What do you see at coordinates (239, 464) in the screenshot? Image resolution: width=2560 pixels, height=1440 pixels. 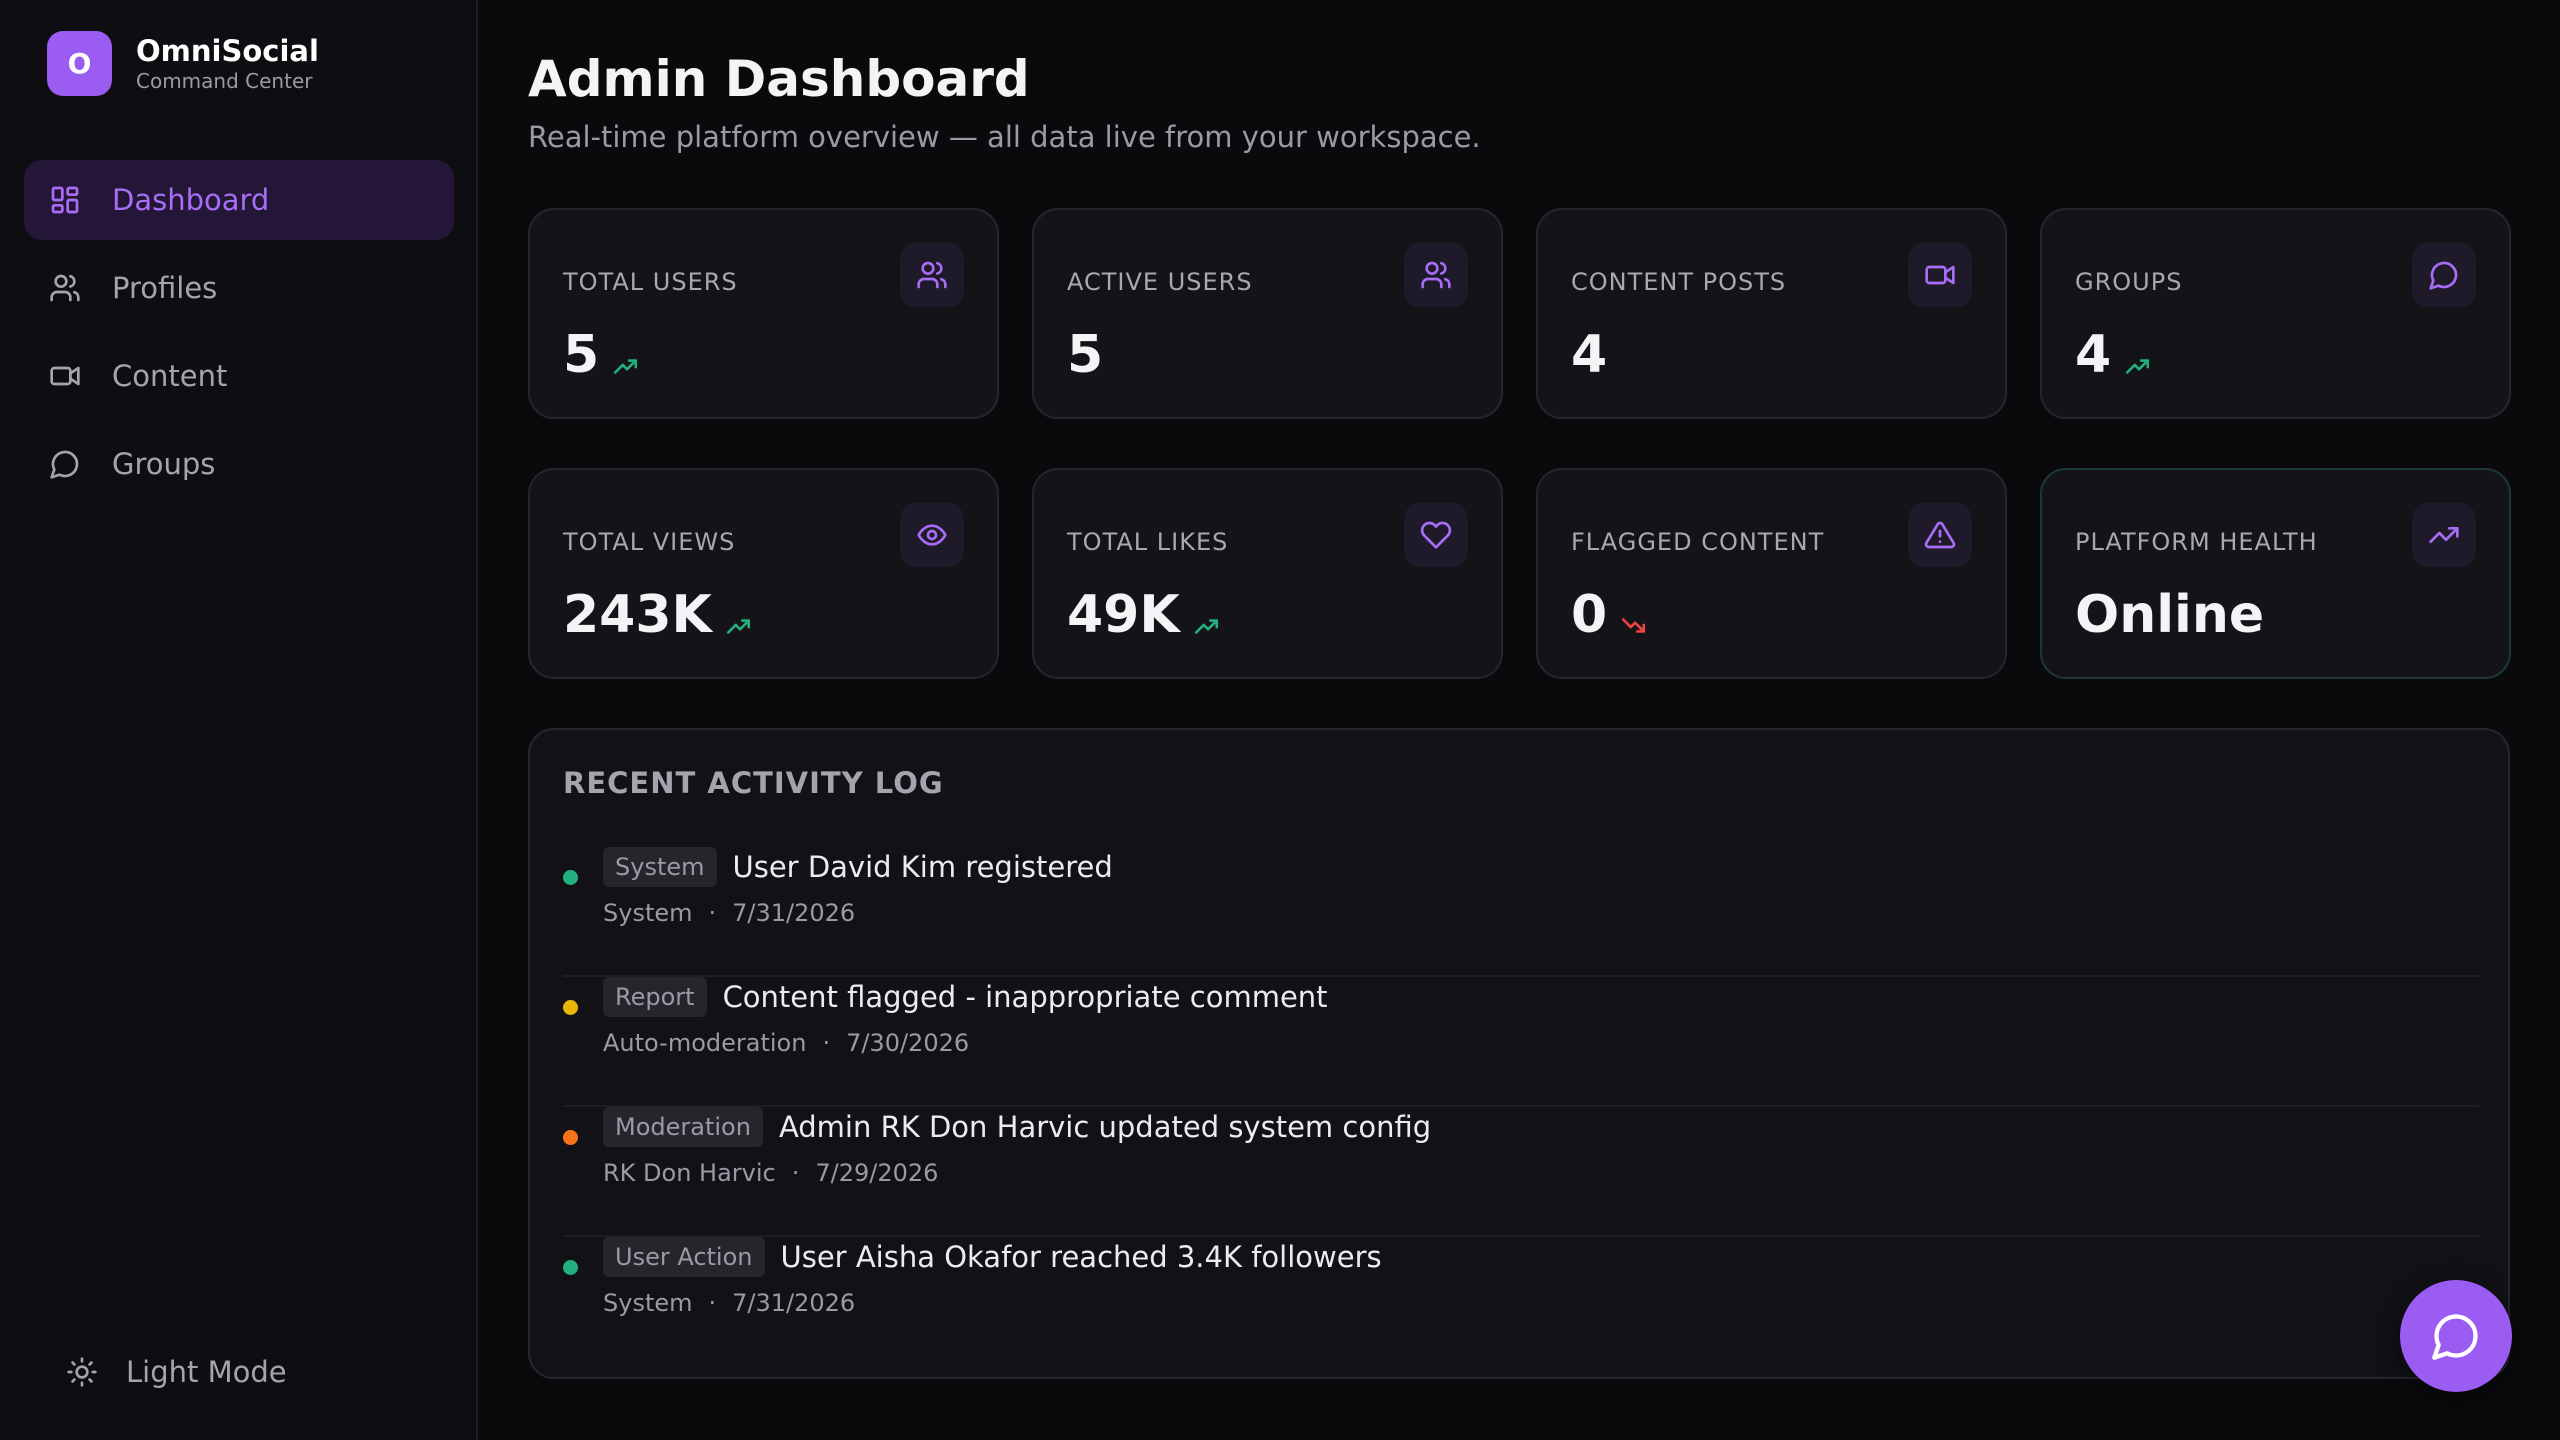 I see `sidebar-item-groups: Groups` at bounding box center [239, 464].